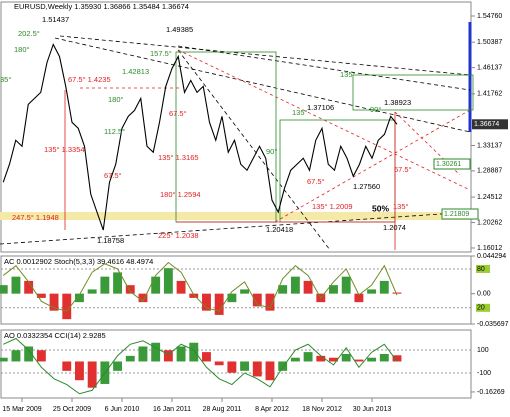  What do you see at coordinates (114, 131) in the screenshot?
I see `annotation: 112.5°` at bounding box center [114, 131].